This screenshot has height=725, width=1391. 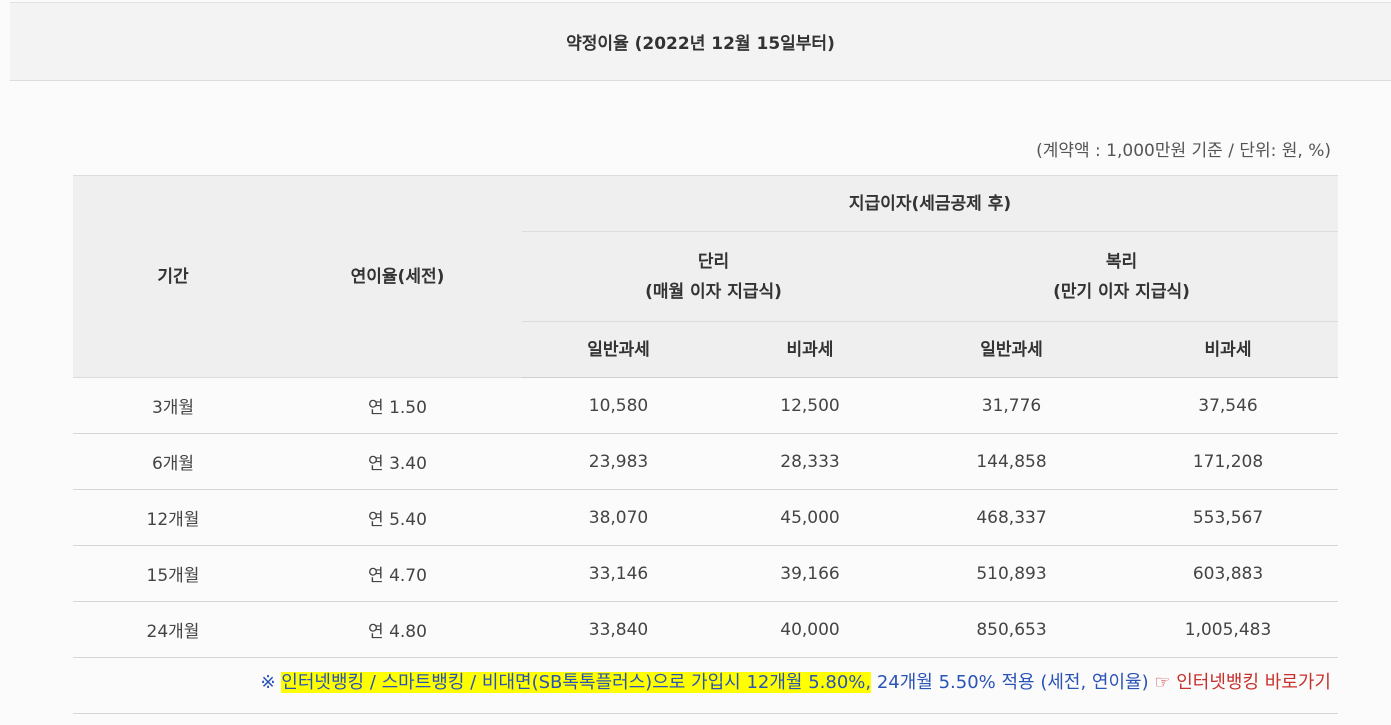 What do you see at coordinates (173, 573) in the screenshot?
I see `cell-period: 15개월` at bounding box center [173, 573].